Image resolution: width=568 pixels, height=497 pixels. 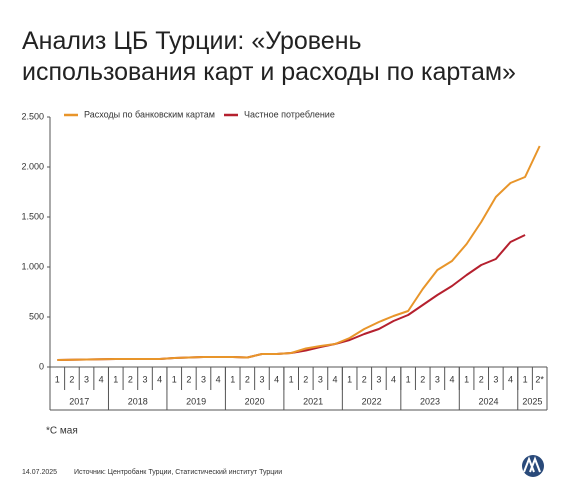 I want to click on year-label: 2022, so click(x=372, y=401).